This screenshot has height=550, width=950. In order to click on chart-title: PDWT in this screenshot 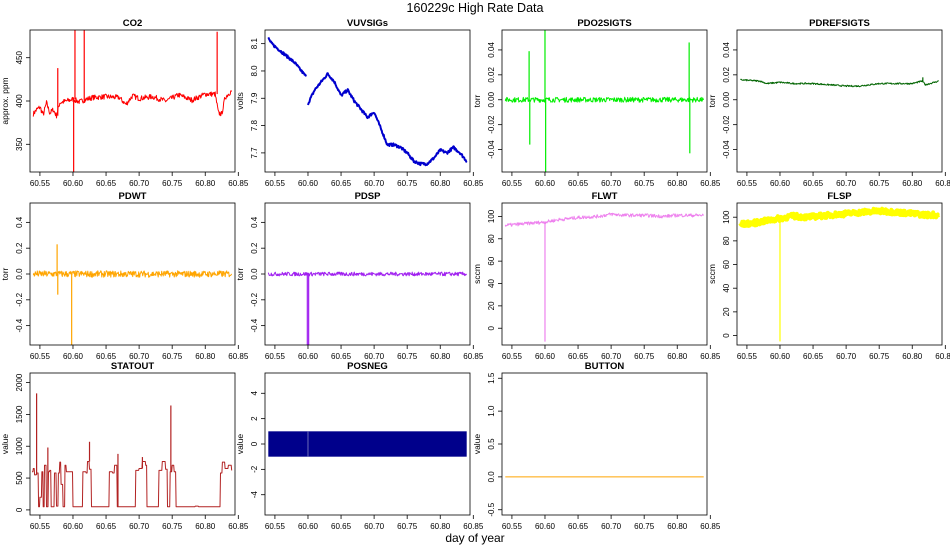, I will do `click(133, 196)`.